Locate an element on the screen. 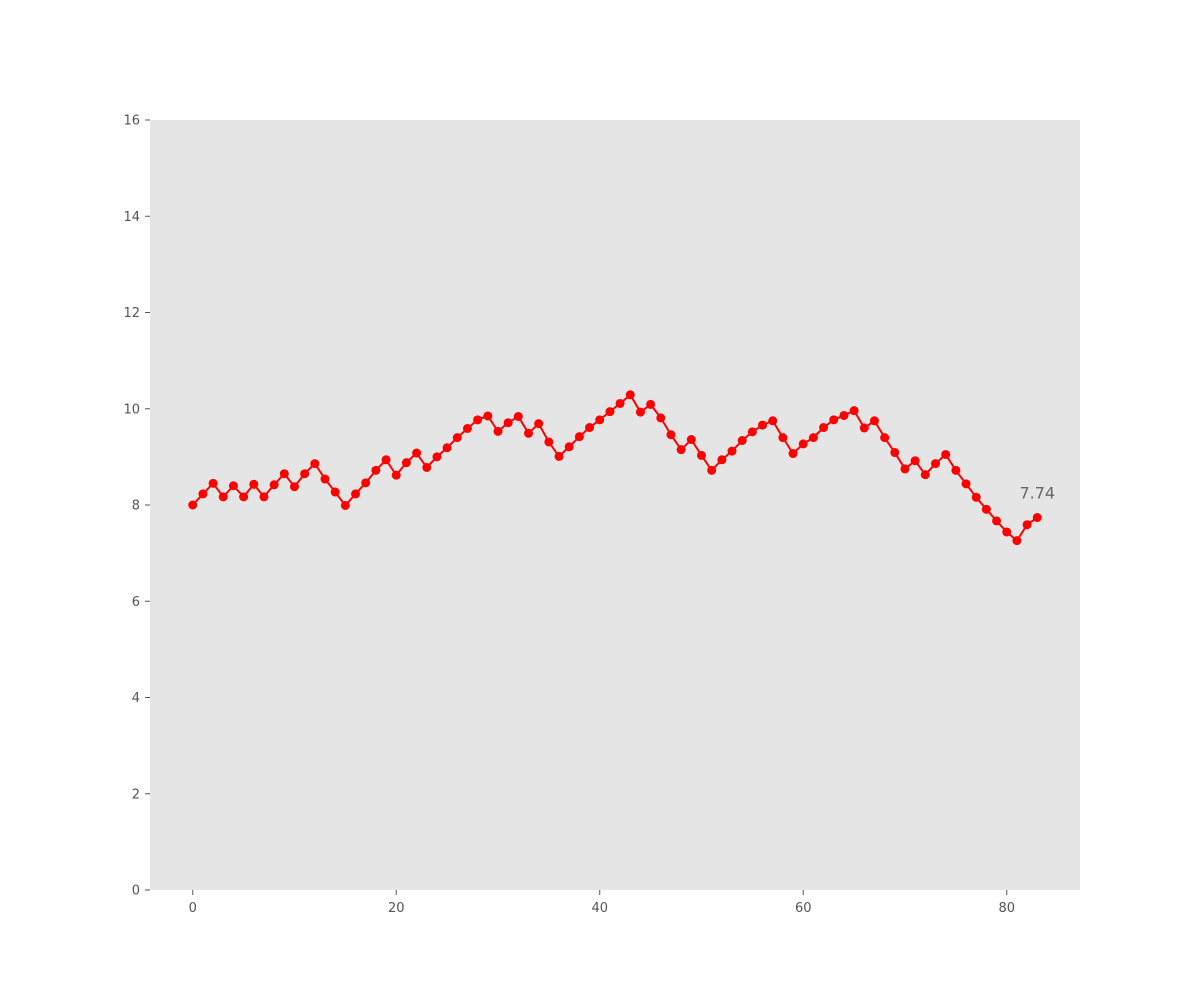 This screenshot has width=1200, height=1000. y-tick-label: 6 is located at coordinates (136, 602).